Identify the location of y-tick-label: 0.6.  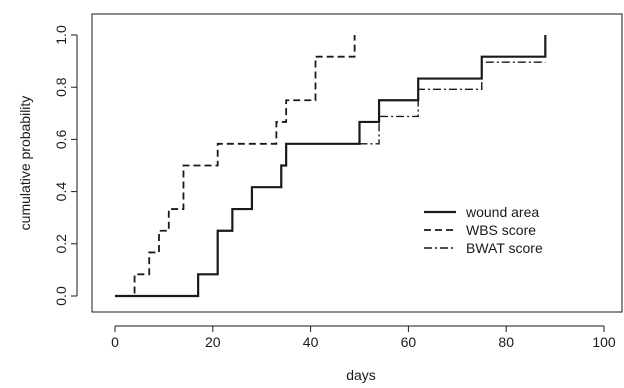
(61, 139).